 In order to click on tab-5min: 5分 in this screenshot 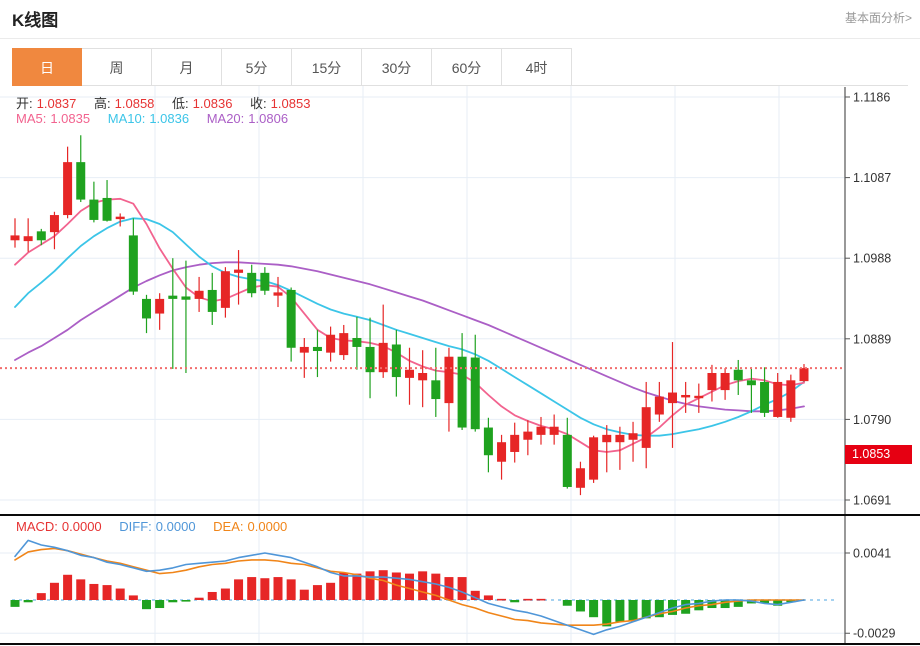, I will do `click(257, 67)`.